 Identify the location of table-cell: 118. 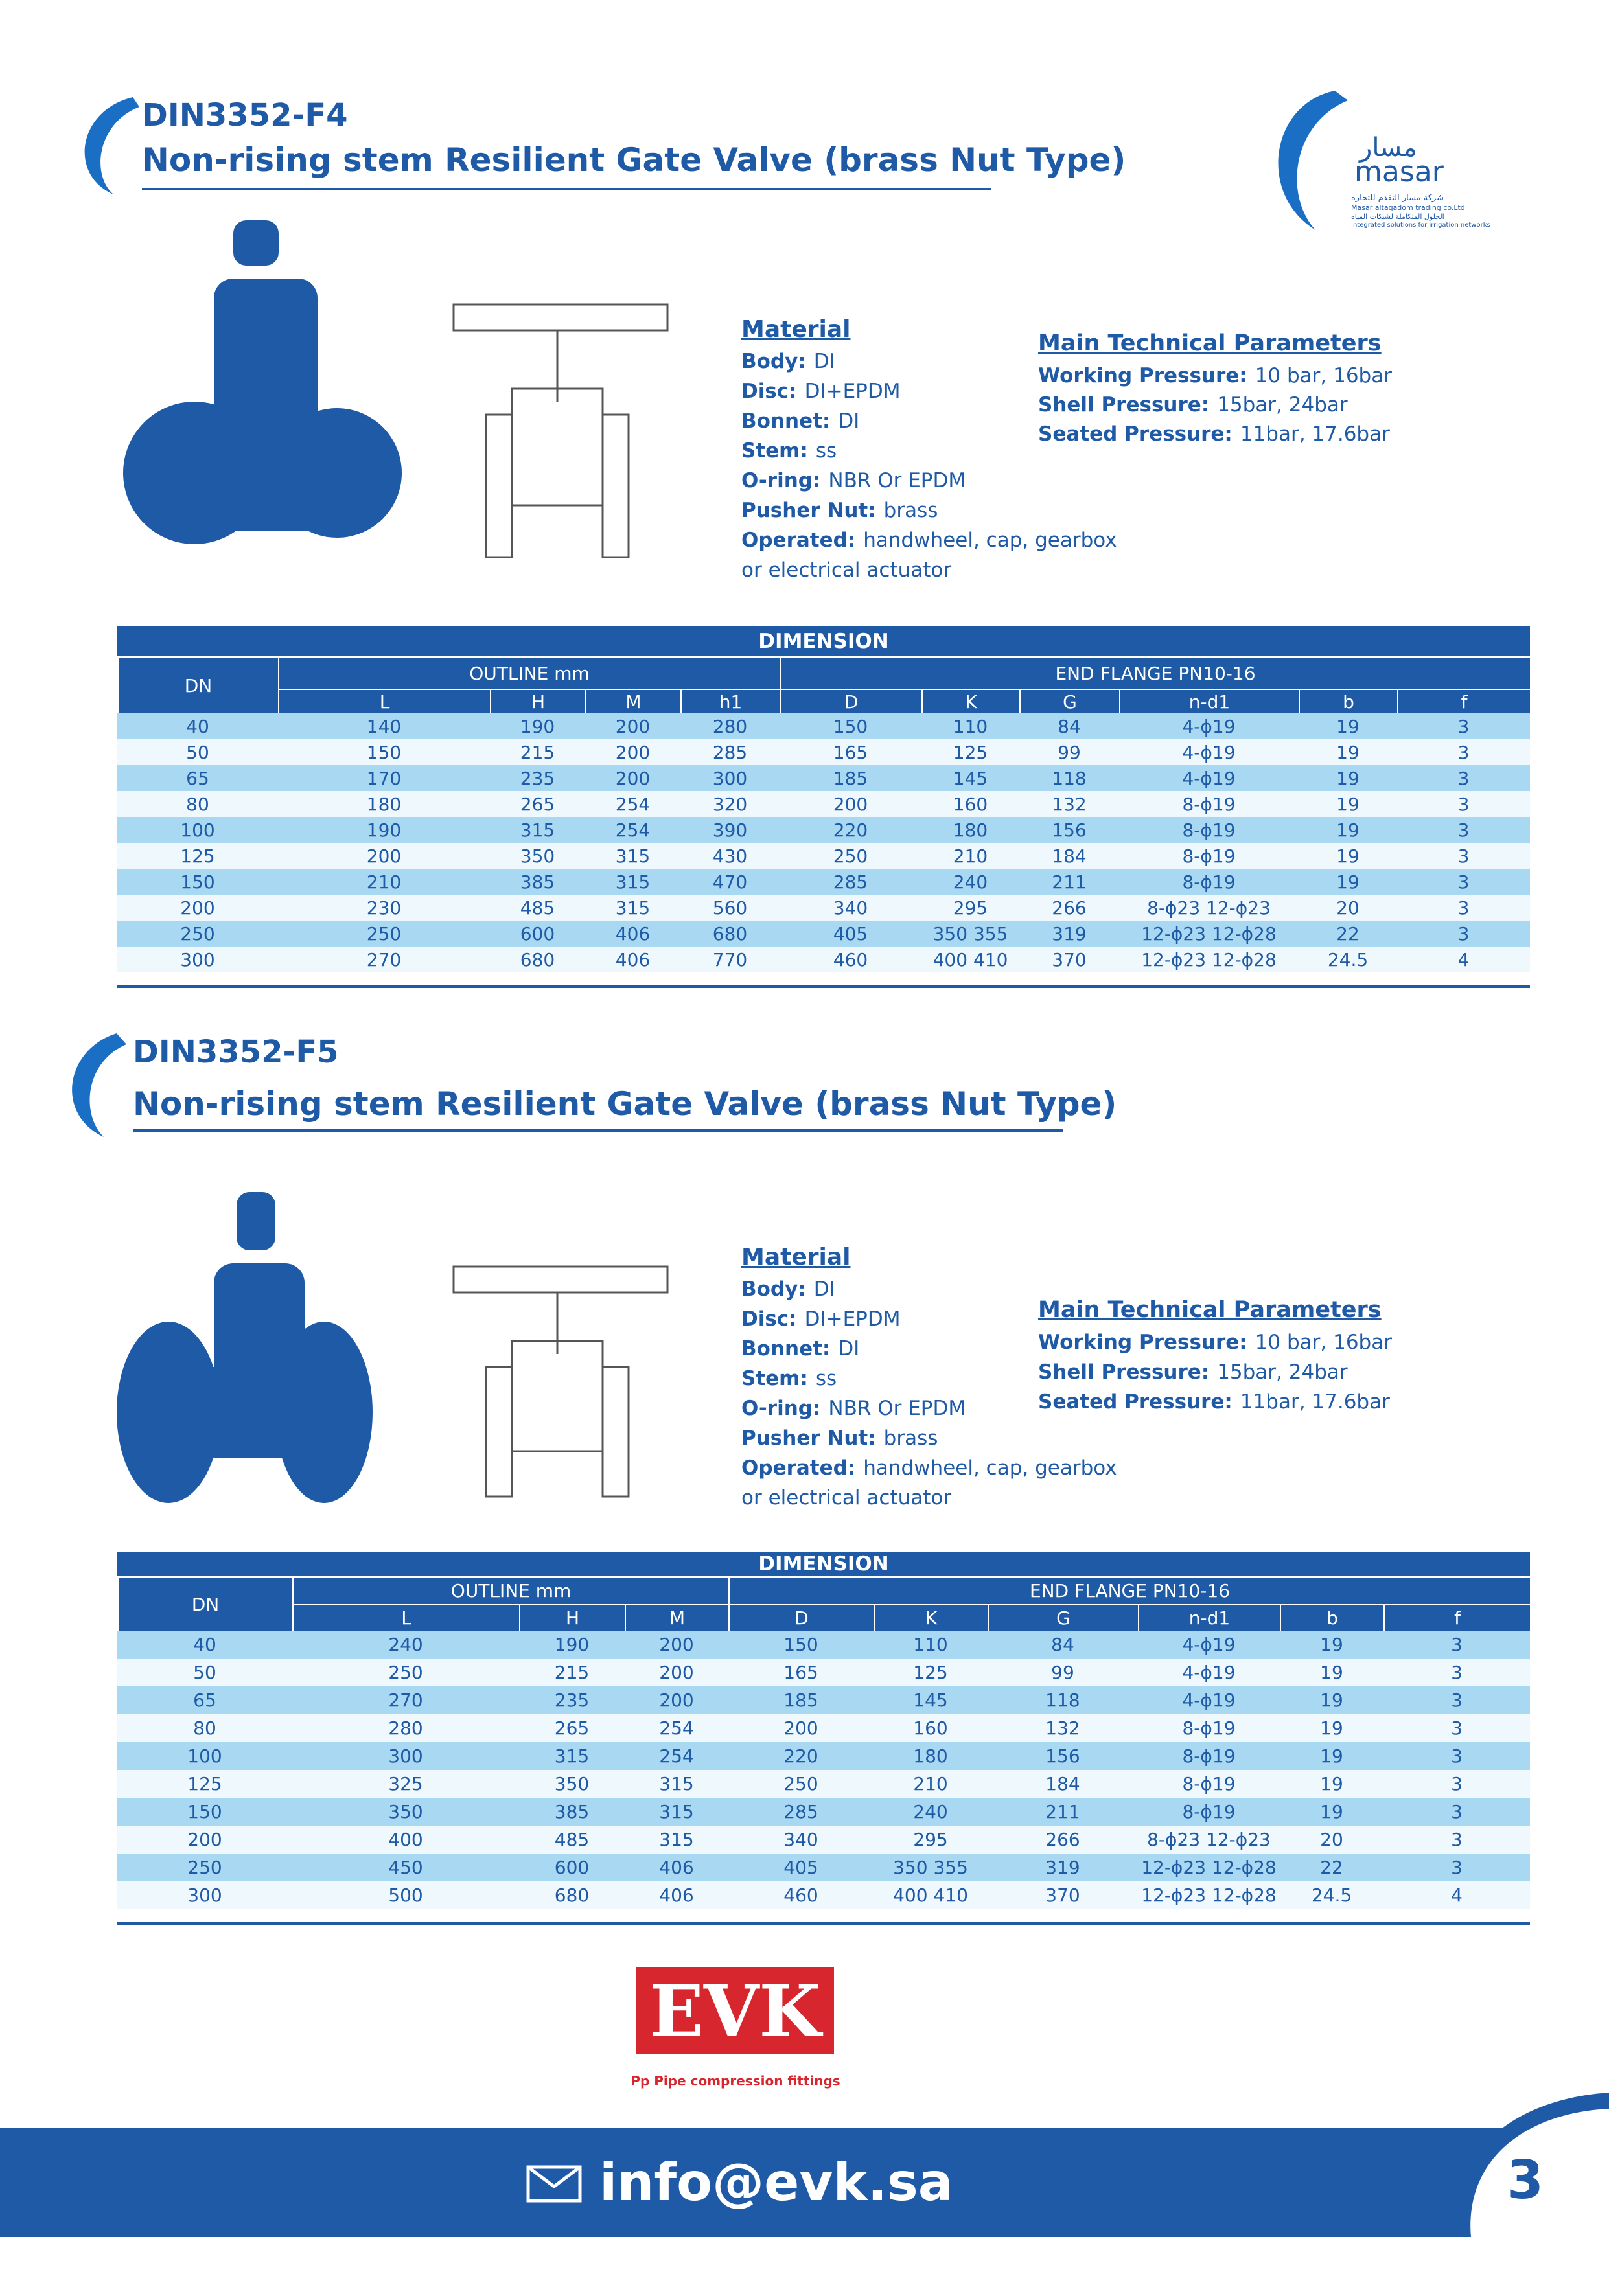
(1063, 1700).